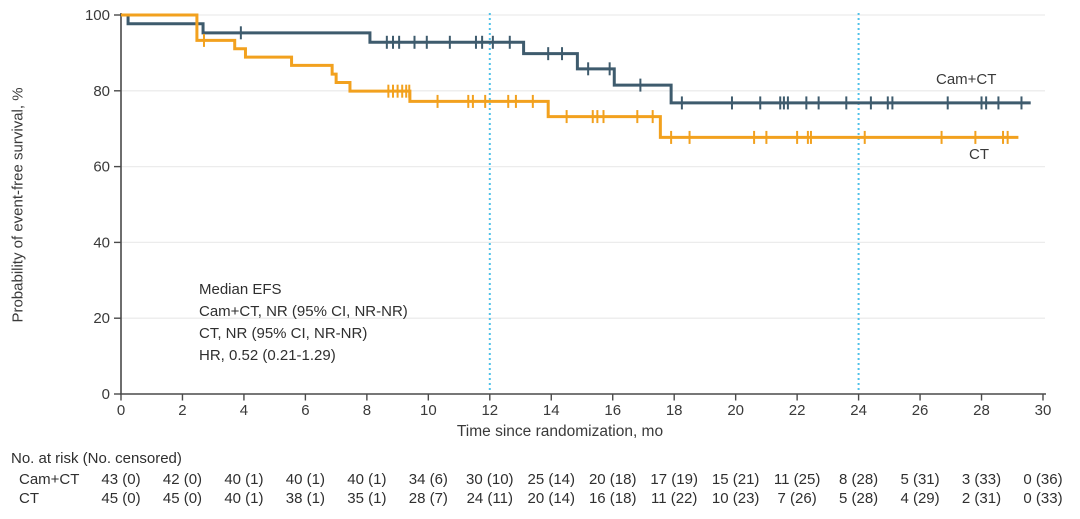 The width and height of the screenshot is (1080, 519). What do you see at coordinates (560, 431) in the screenshot?
I see `x-axis-title: Time since randomization, mo` at bounding box center [560, 431].